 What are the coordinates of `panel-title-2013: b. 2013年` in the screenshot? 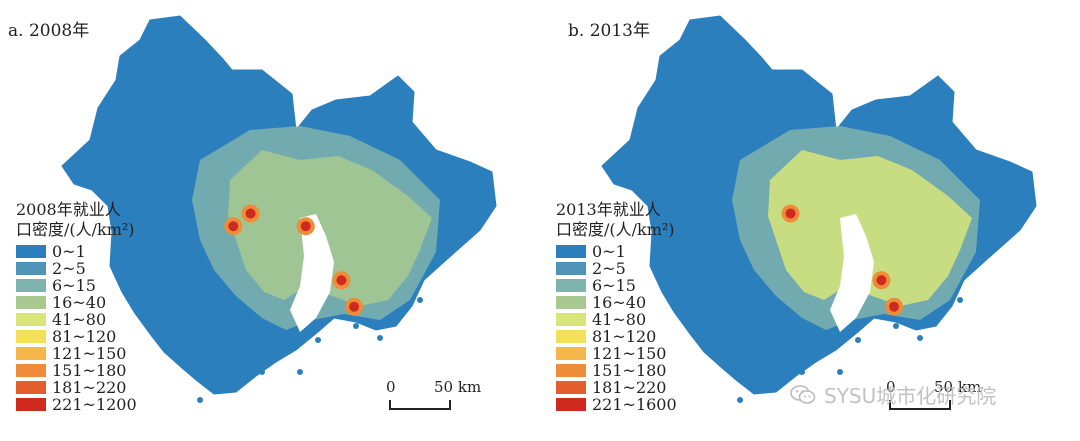 It's located at (609, 31).